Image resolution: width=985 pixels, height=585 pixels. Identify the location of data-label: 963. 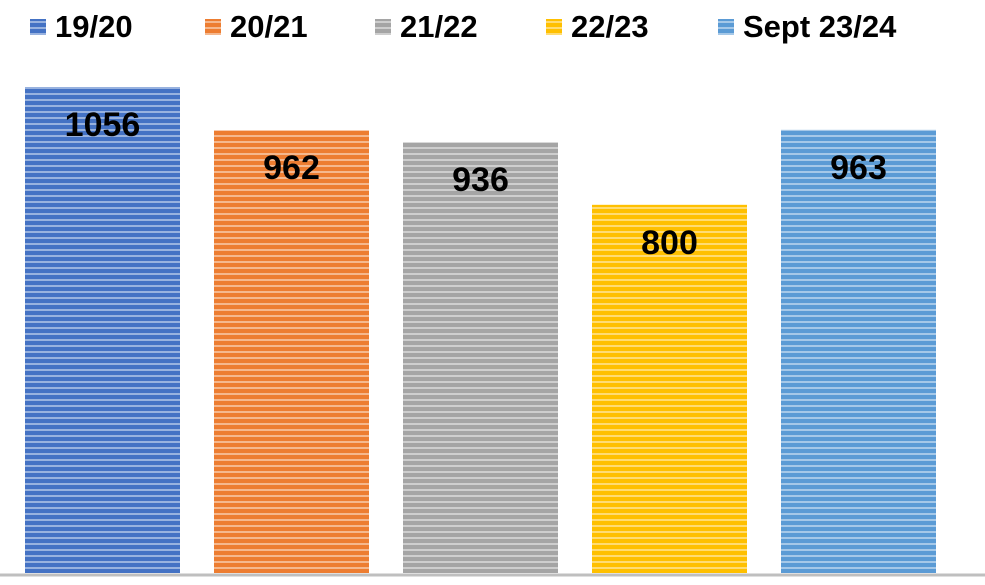
(858, 168).